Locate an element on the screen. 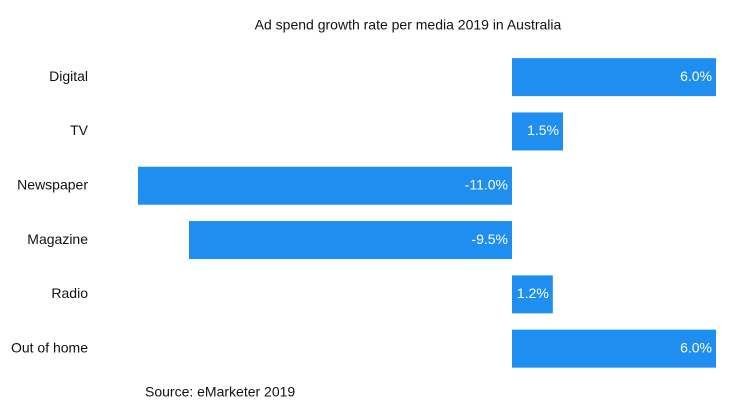 The image size is (744, 411). value-label: 1.2% is located at coordinates (533, 293).